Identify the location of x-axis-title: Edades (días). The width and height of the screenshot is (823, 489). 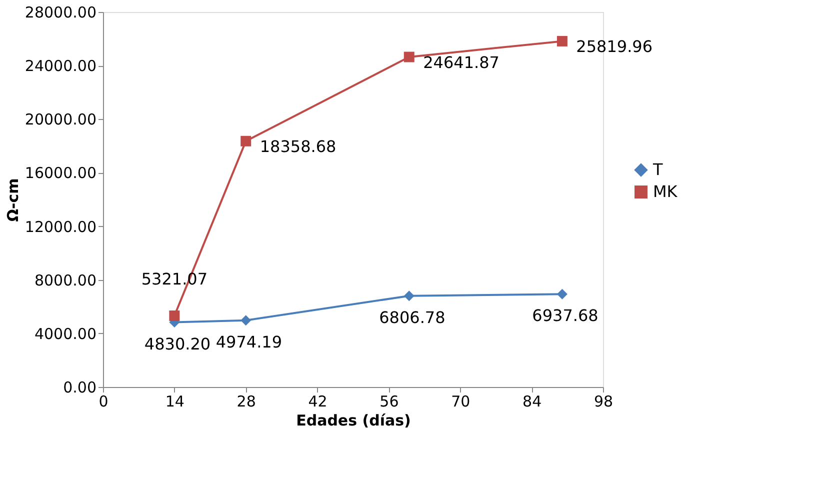
(353, 421).